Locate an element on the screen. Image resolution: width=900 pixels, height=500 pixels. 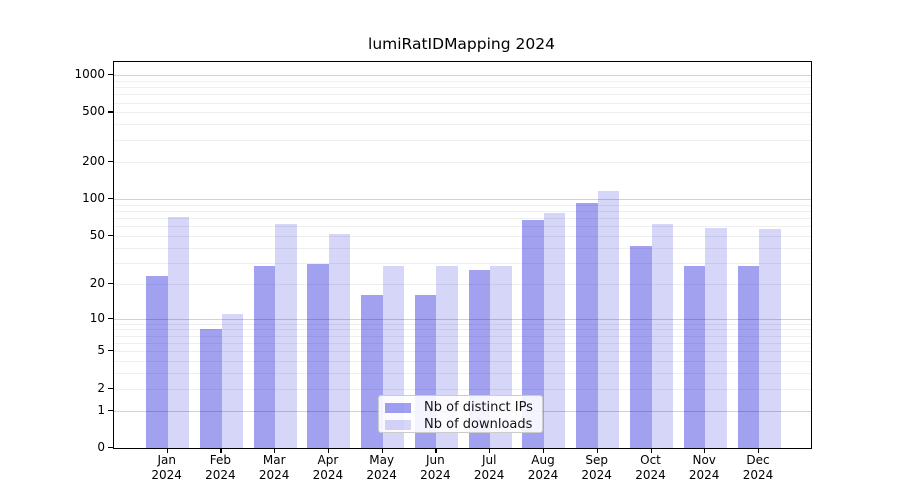
bar-downloads-sep is located at coordinates (608, 319).